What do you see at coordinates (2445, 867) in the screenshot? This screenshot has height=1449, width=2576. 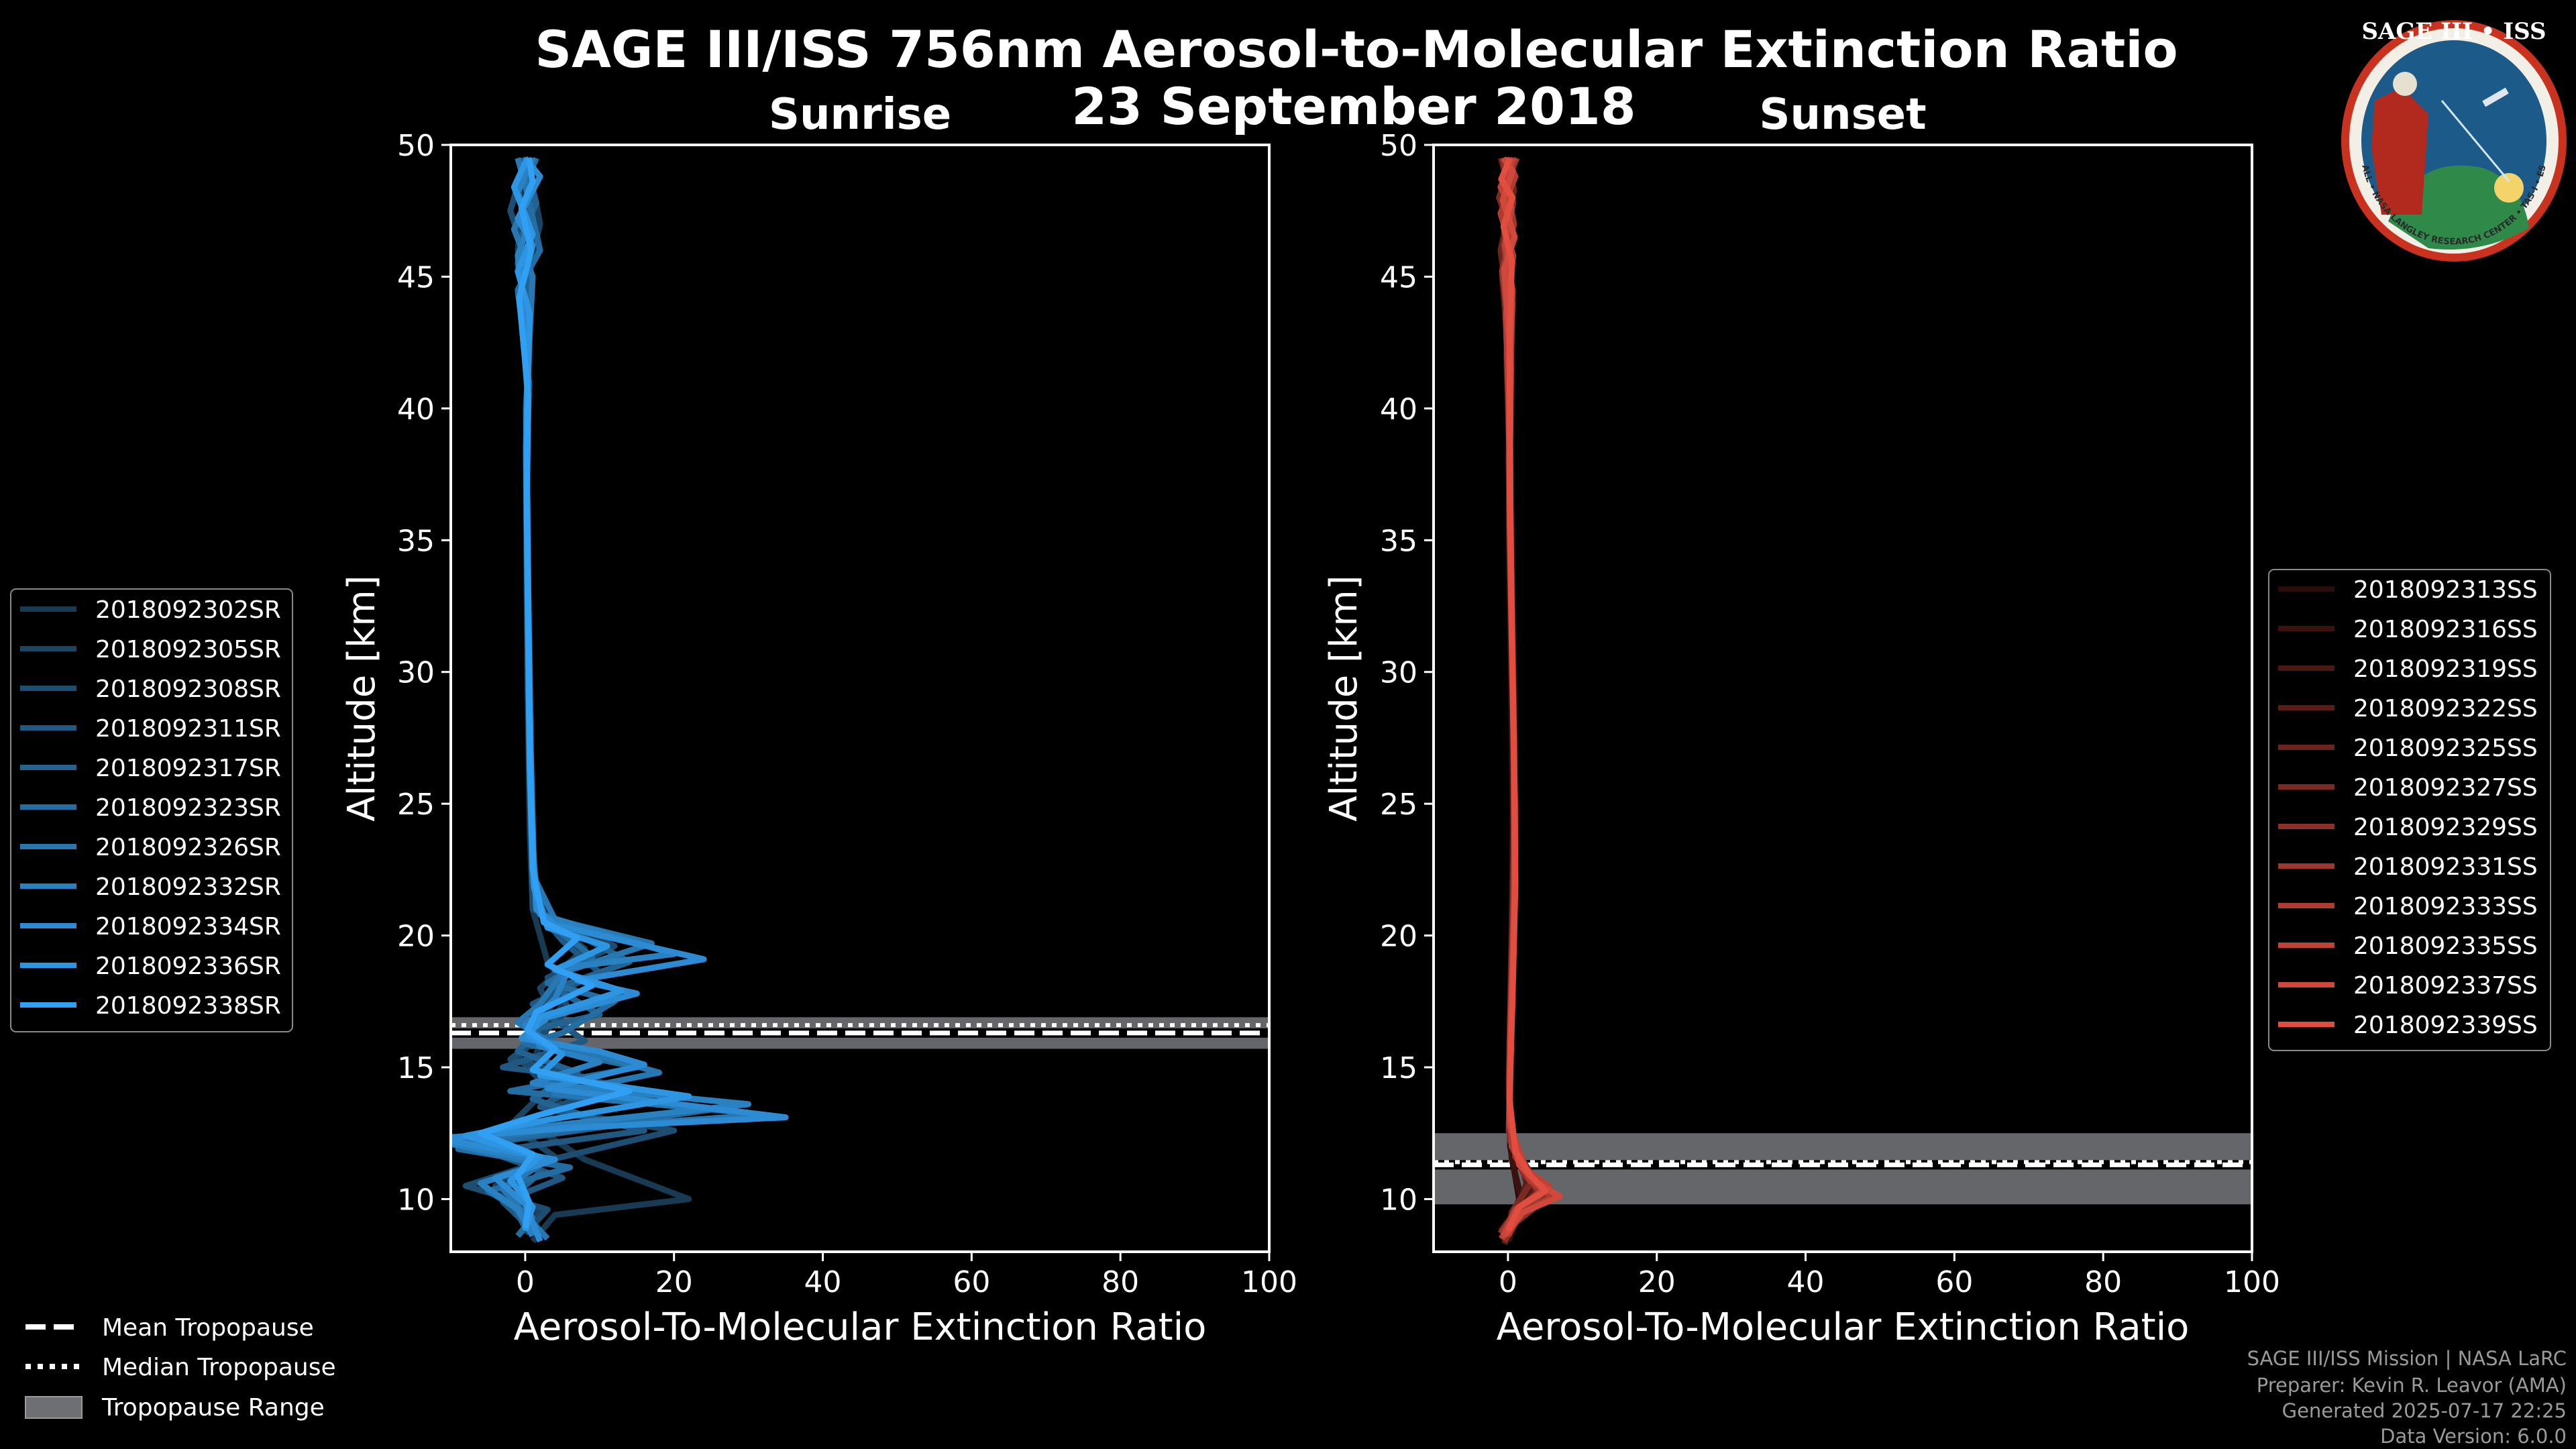 I see `legend-label-2018092331SS: 2018092331SS` at bounding box center [2445, 867].